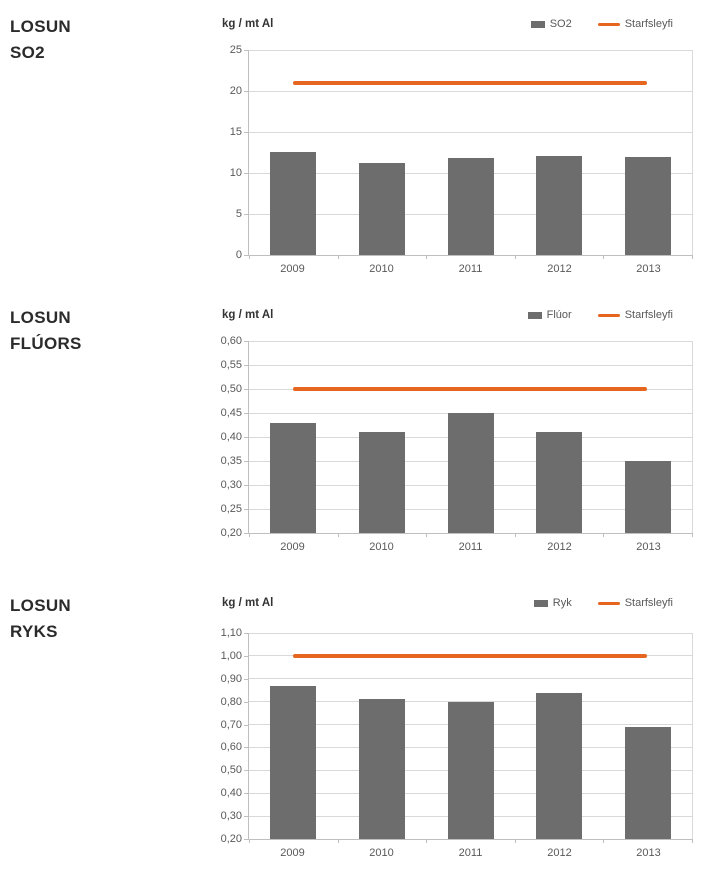 This screenshot has height=879, width=713. What do you see at coordinates (534, 315) in the screenshot?
I see `bar-swatch-icon` at bounding box center [534, 315].